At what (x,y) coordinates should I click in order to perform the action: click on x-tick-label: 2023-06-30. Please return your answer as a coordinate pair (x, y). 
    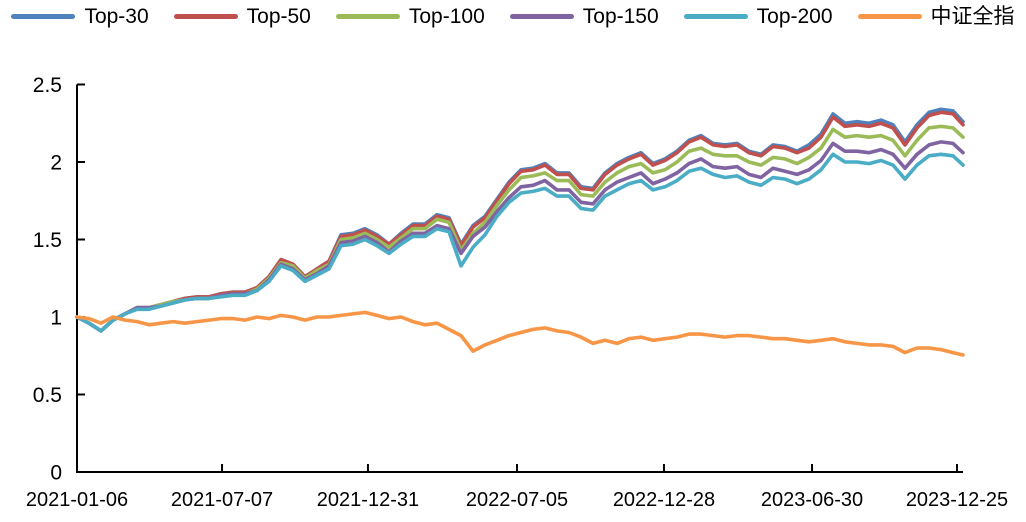
    Looking at the image, I should click on (812, 500).